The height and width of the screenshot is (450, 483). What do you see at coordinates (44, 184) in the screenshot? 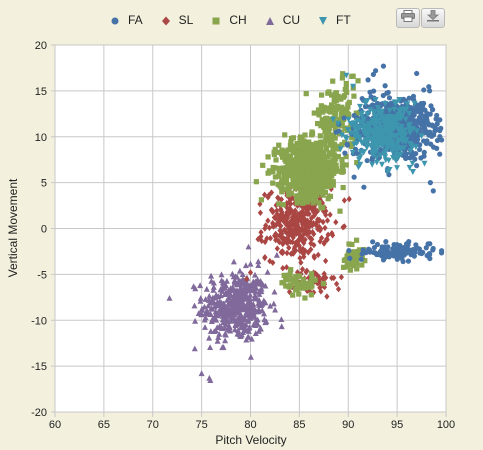
I see `y-tick-label: 5` at bounding box center [44, 184].